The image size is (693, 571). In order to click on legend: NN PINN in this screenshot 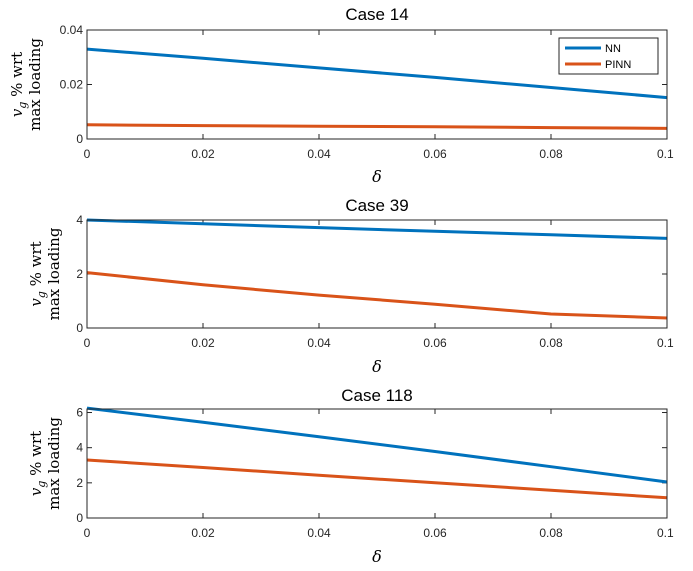, I will do `click(608, 56)`.